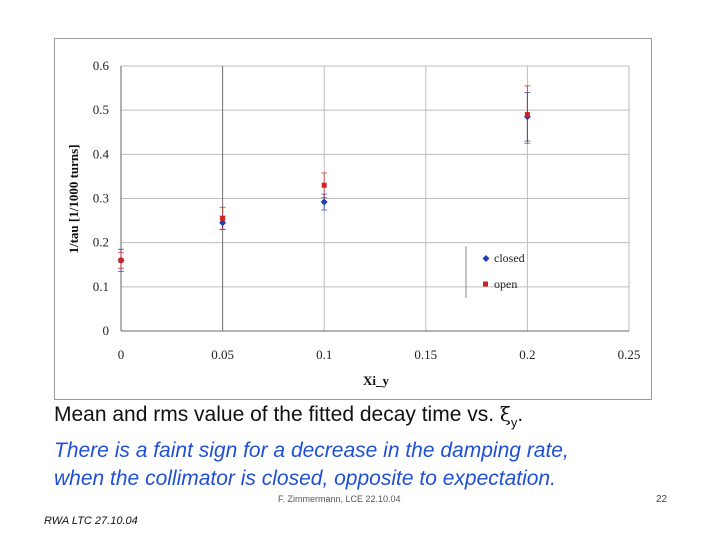 The width and height of the screenshot is (720, 540). What do you see at coordinates (425, 354) in the screenshot?
I see `x-tick-label: 0.15` at bounding box center [425, 354].